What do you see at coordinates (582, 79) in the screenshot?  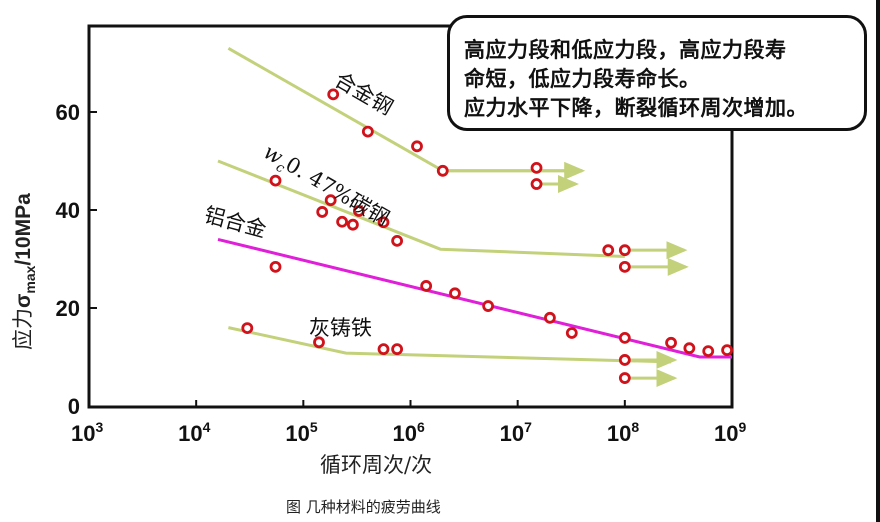 I see `callout-line-2: 命短，低应力段寿命长。` at bounding box center [582, 79].